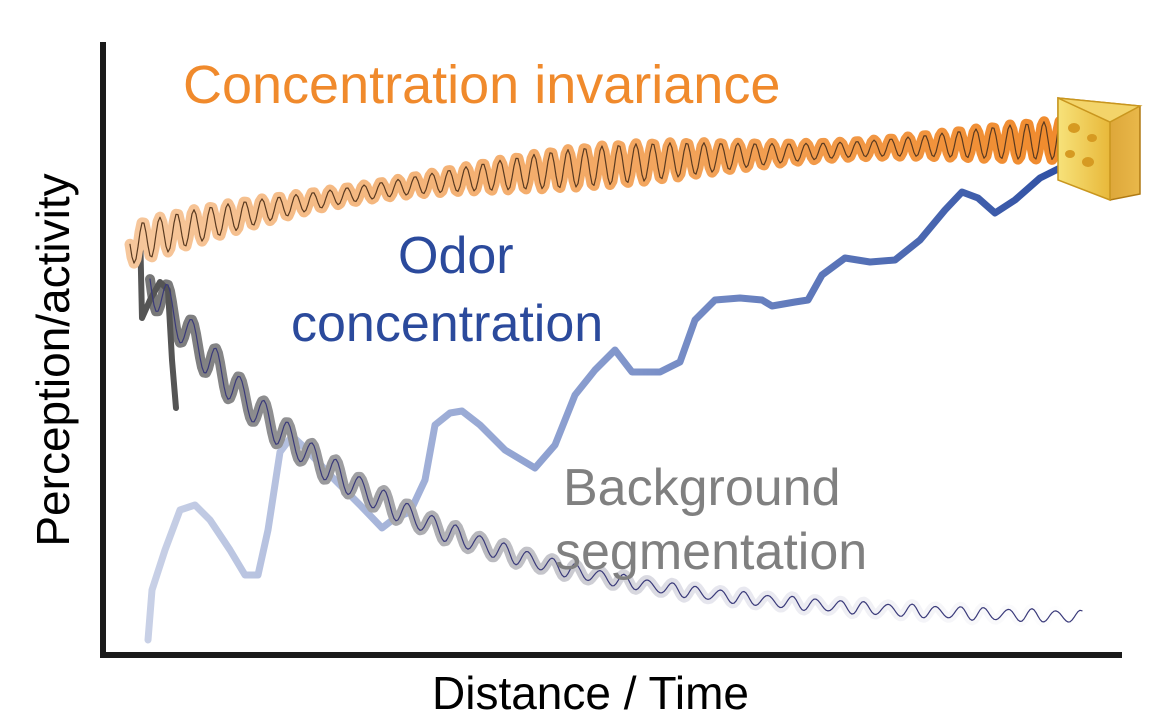  What do you see at coordinates (482, 85) in the screenshot?
I see `concentration-invariance-label: Concentration invariance` at bounding box center [482, 85].